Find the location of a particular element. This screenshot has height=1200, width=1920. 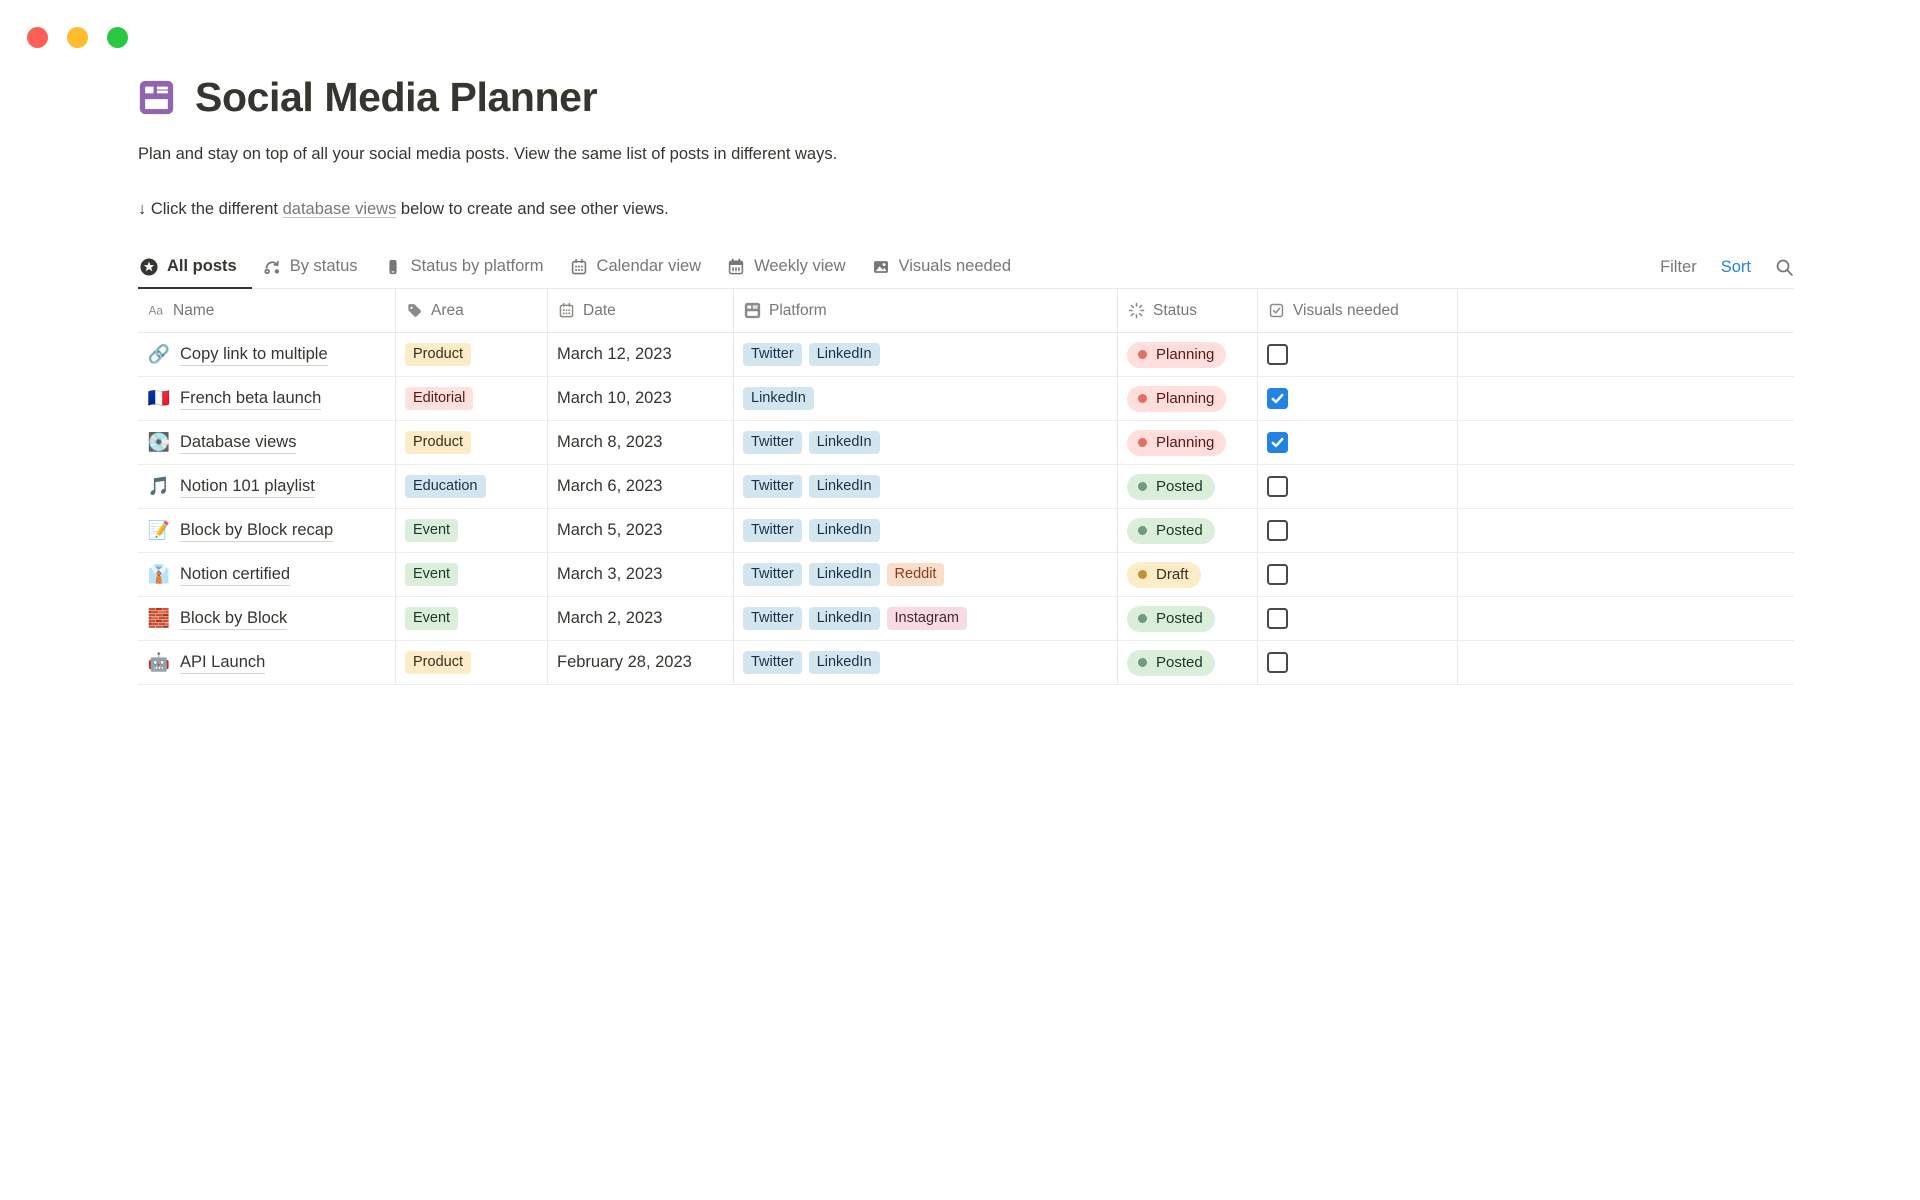

name-cell: 📝 Block by Block recap is located at coordinates (267, 530).